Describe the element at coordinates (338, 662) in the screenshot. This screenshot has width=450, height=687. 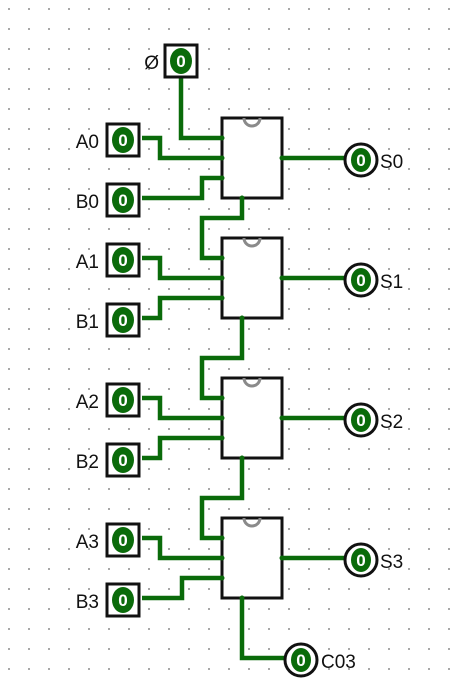
I see `pin-label: C03` at that location.